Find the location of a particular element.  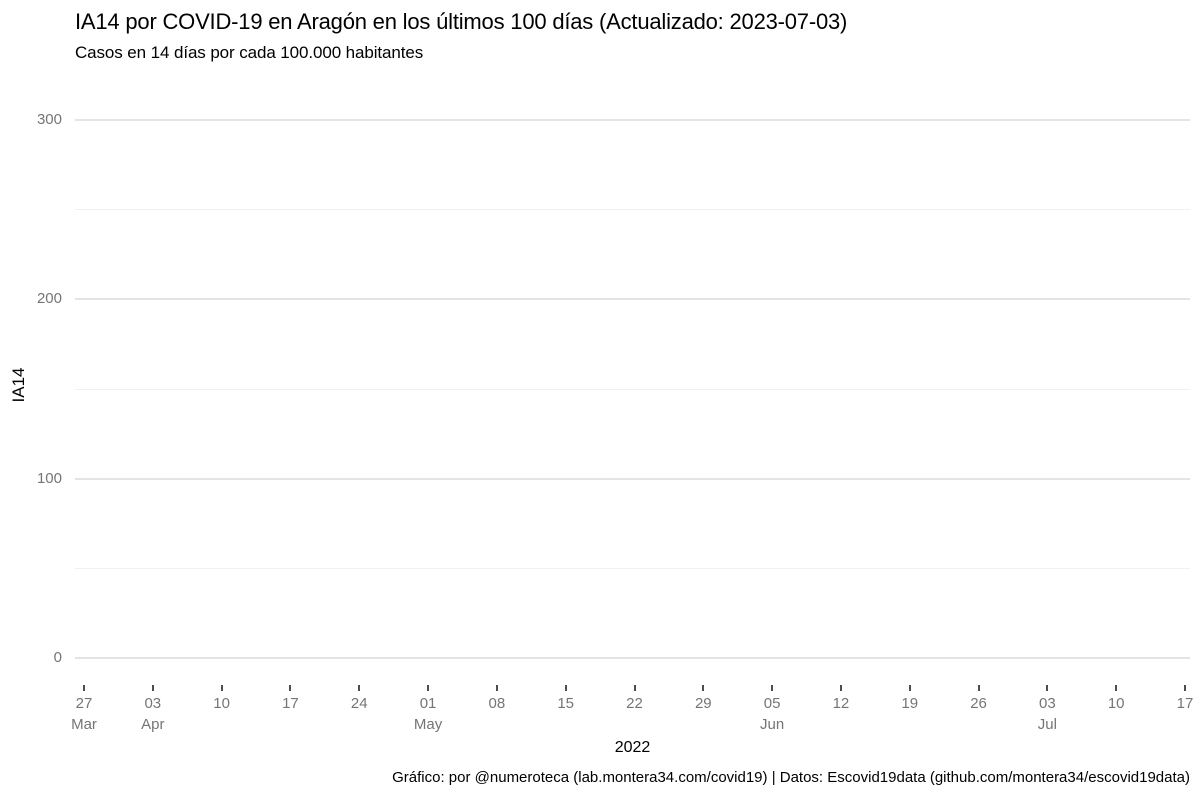

y-tick-label: 100 is located at coordinates (49, 478).